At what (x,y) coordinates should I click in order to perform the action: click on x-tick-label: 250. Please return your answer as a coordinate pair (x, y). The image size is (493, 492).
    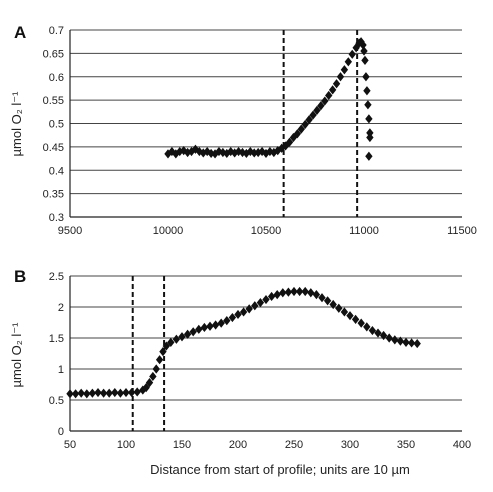
    Looking at the image, I should click on (294, 445).